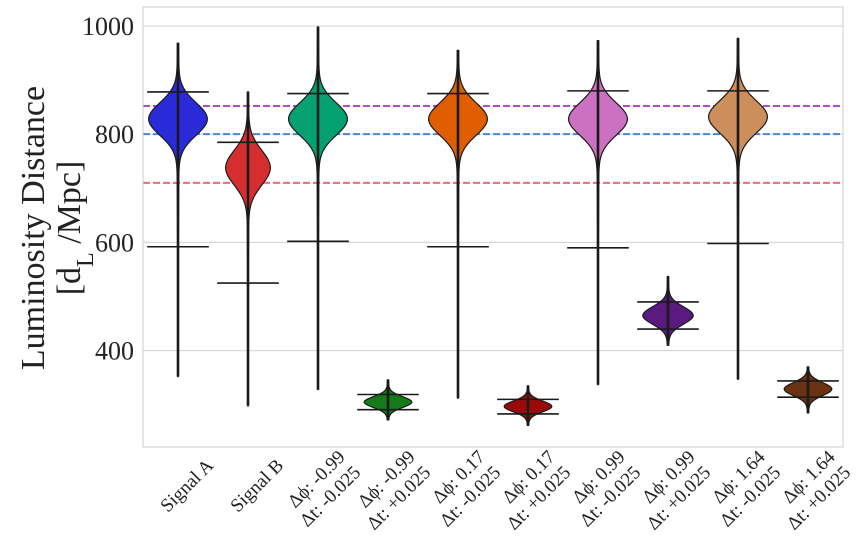 The width and height of the screenshot is (861, 554). What do you see at coordinates (114, 351) in the screenshot?
I see `y-tick-label: 400` at bounding box center [114, 351].